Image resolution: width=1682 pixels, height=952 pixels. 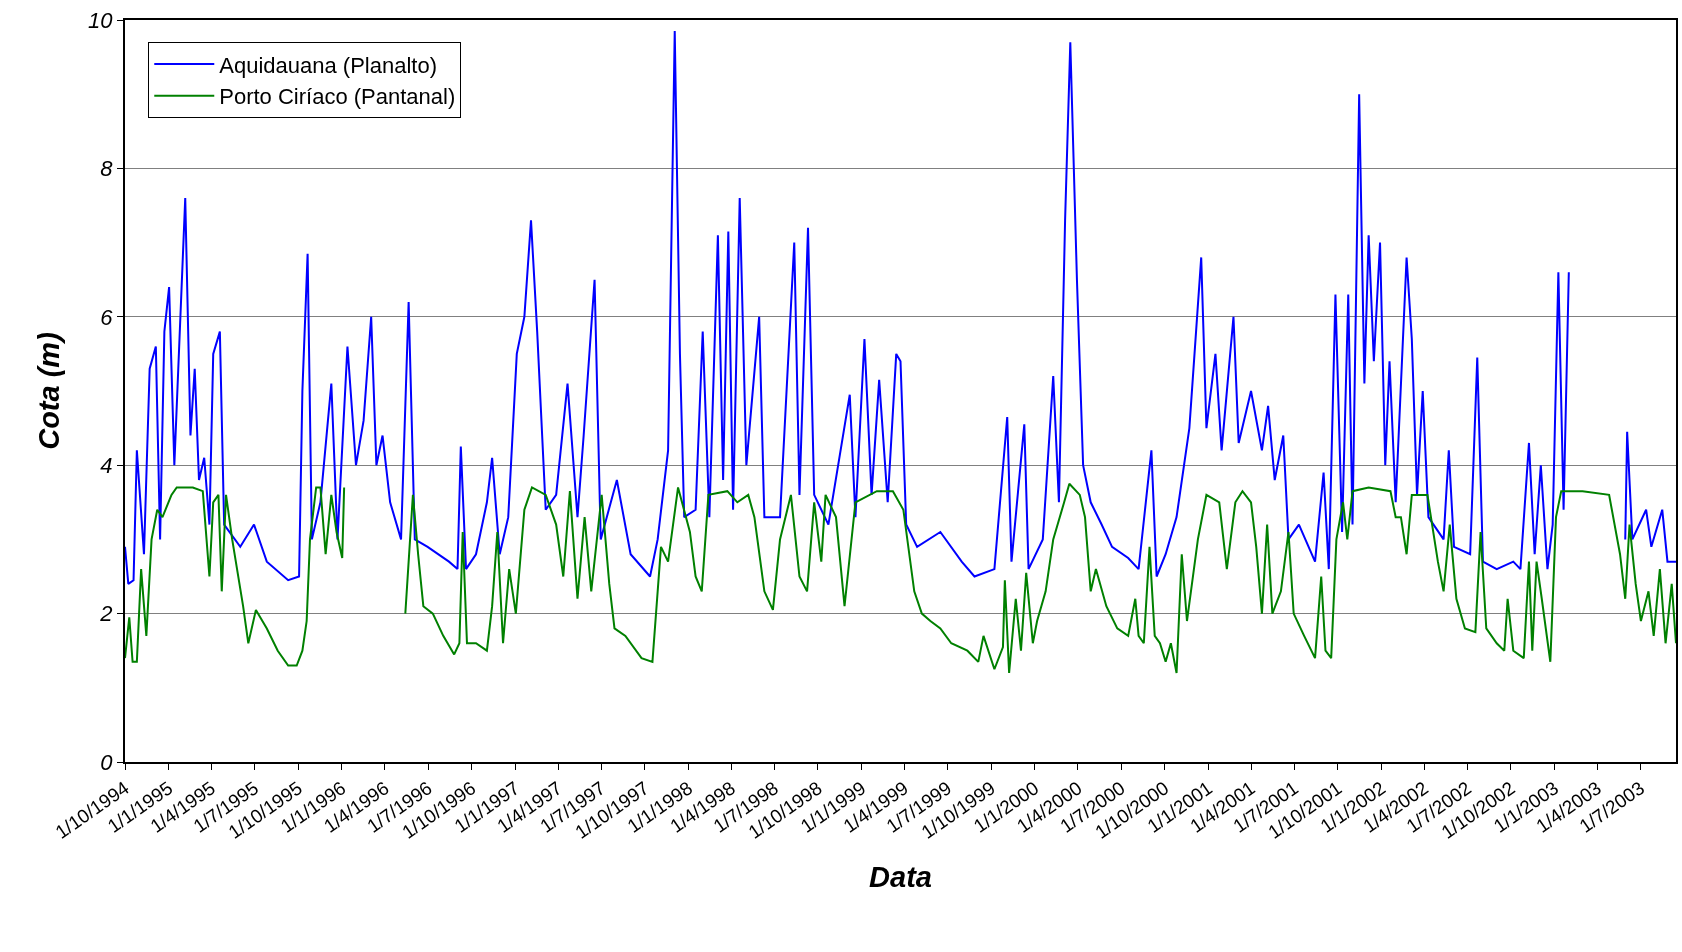 What do you see at coordinates (107, 169) in the screenshot?
I see `y-tick-label: 8` at bounding box center [107, 169].